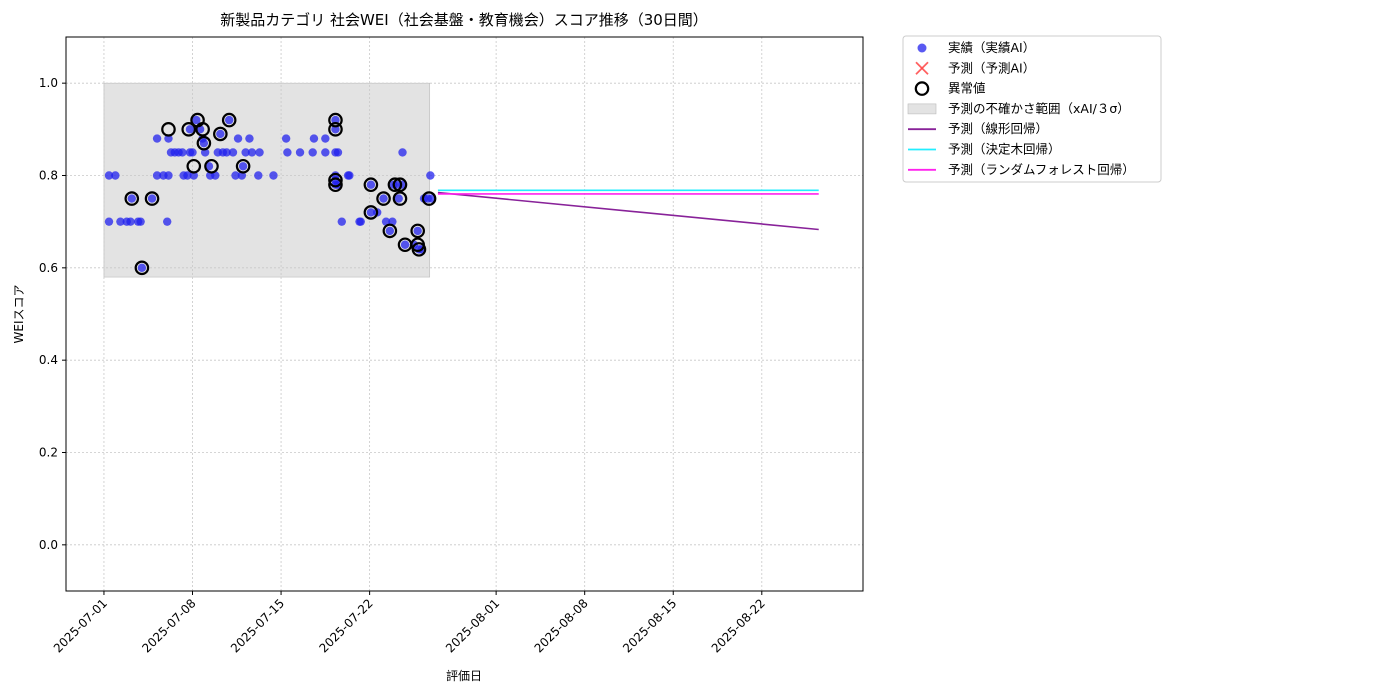  I want to click on legend-marker-forecast, so click(922, 68).